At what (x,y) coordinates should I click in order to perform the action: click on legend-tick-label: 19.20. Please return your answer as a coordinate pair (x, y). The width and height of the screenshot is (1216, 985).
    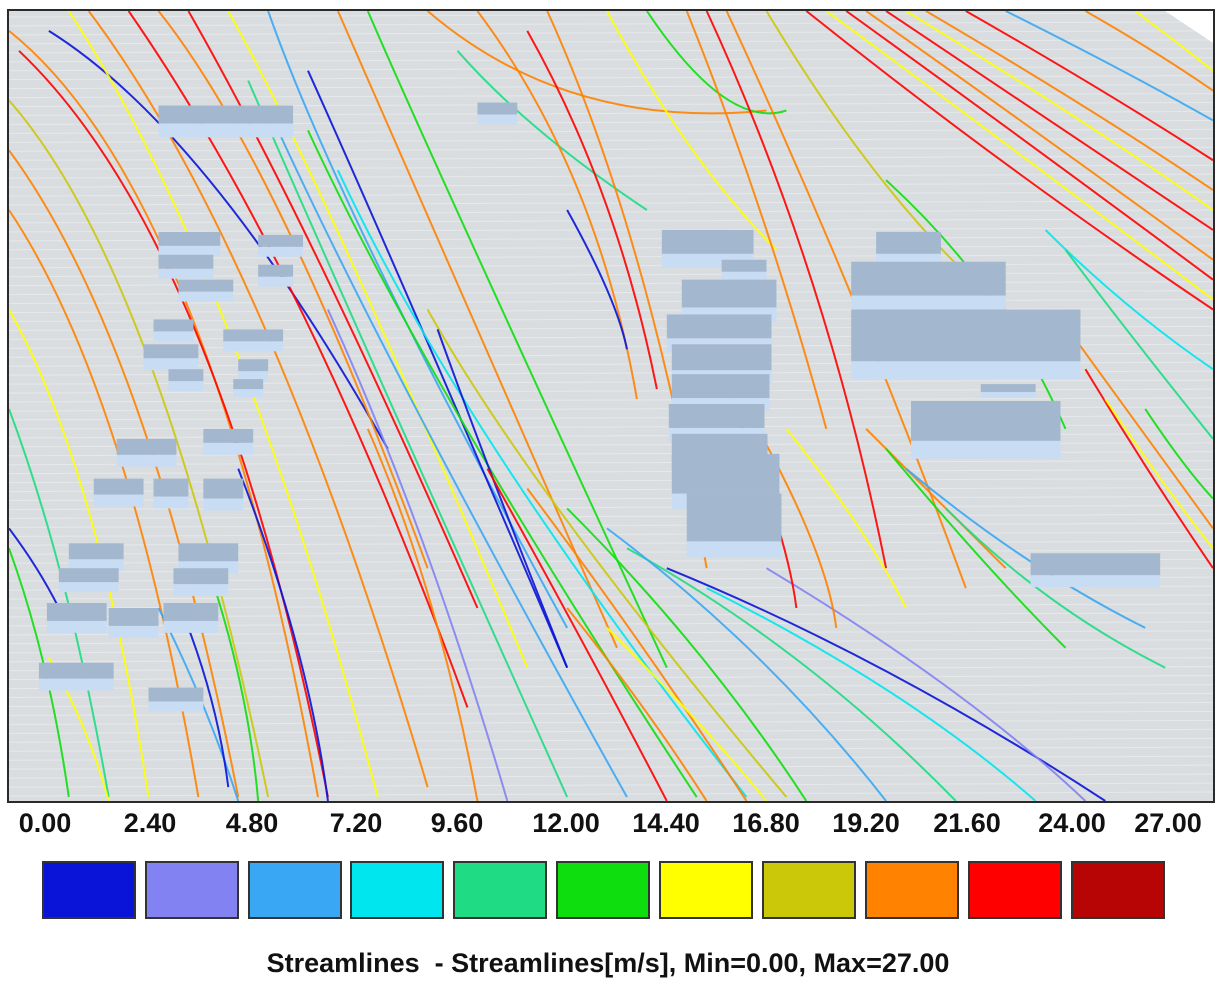
    Looking at the image, I should click on (866, 823).